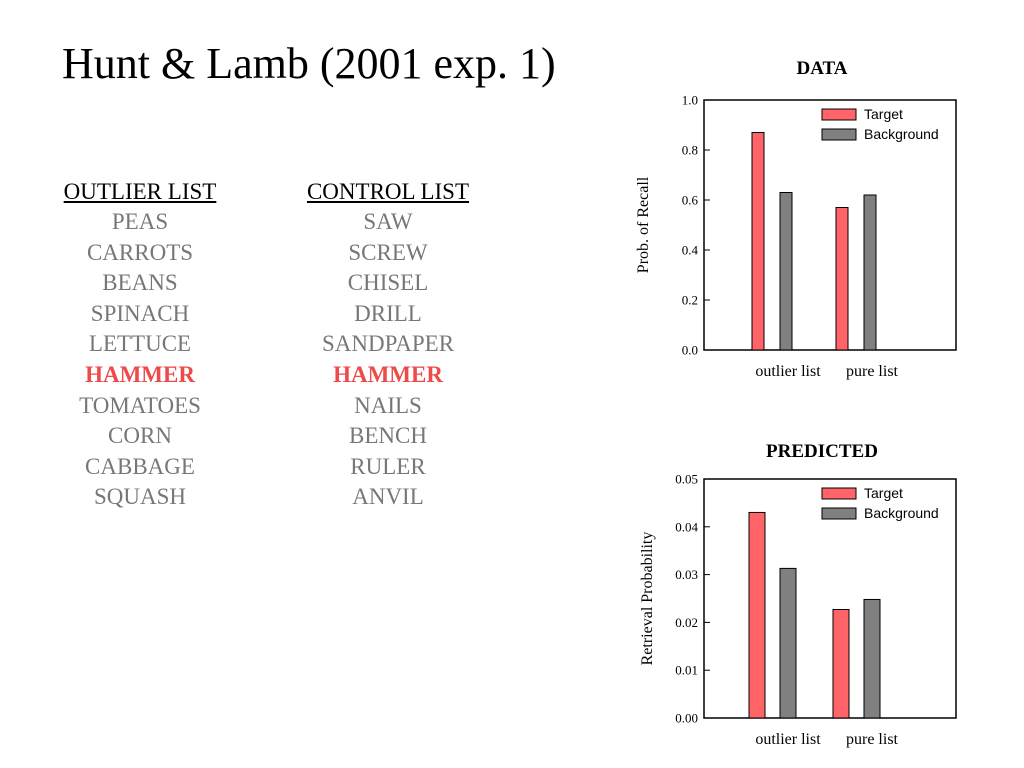 The image size is (1024, 768). I want to click on control-list-item: ANVIL, so click(388, 497).